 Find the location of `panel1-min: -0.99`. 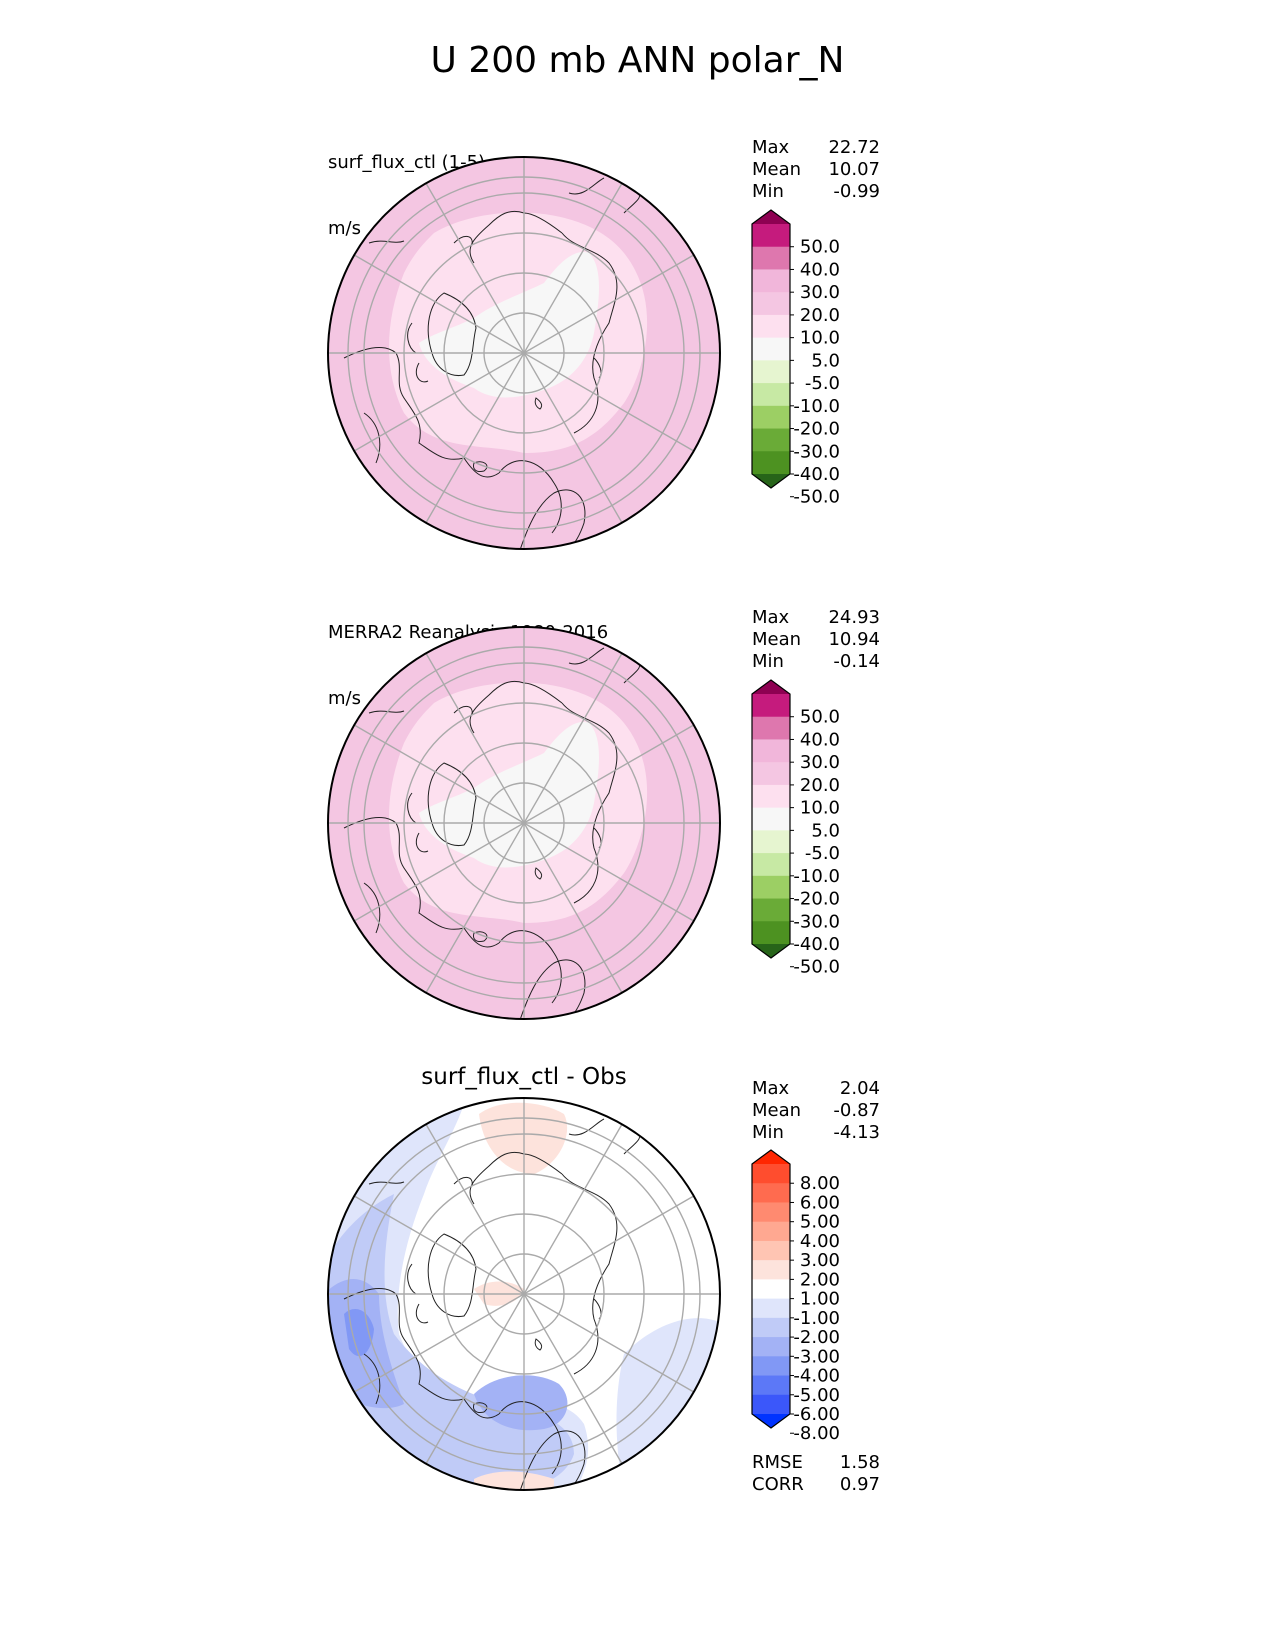

panel1-min: -0.99 is located at coordinates (856, 191).